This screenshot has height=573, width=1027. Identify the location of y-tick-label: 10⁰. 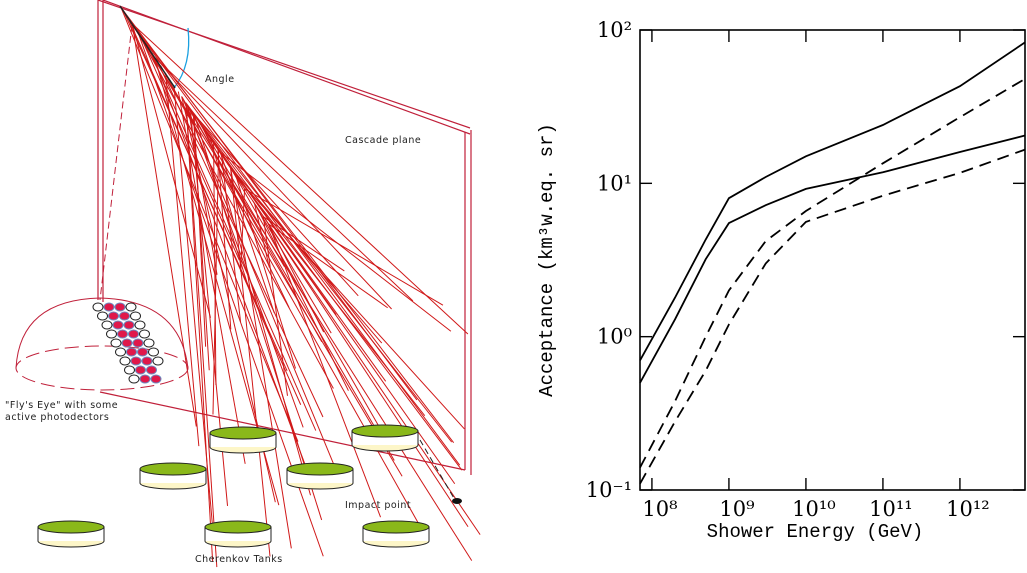
(614, 337).